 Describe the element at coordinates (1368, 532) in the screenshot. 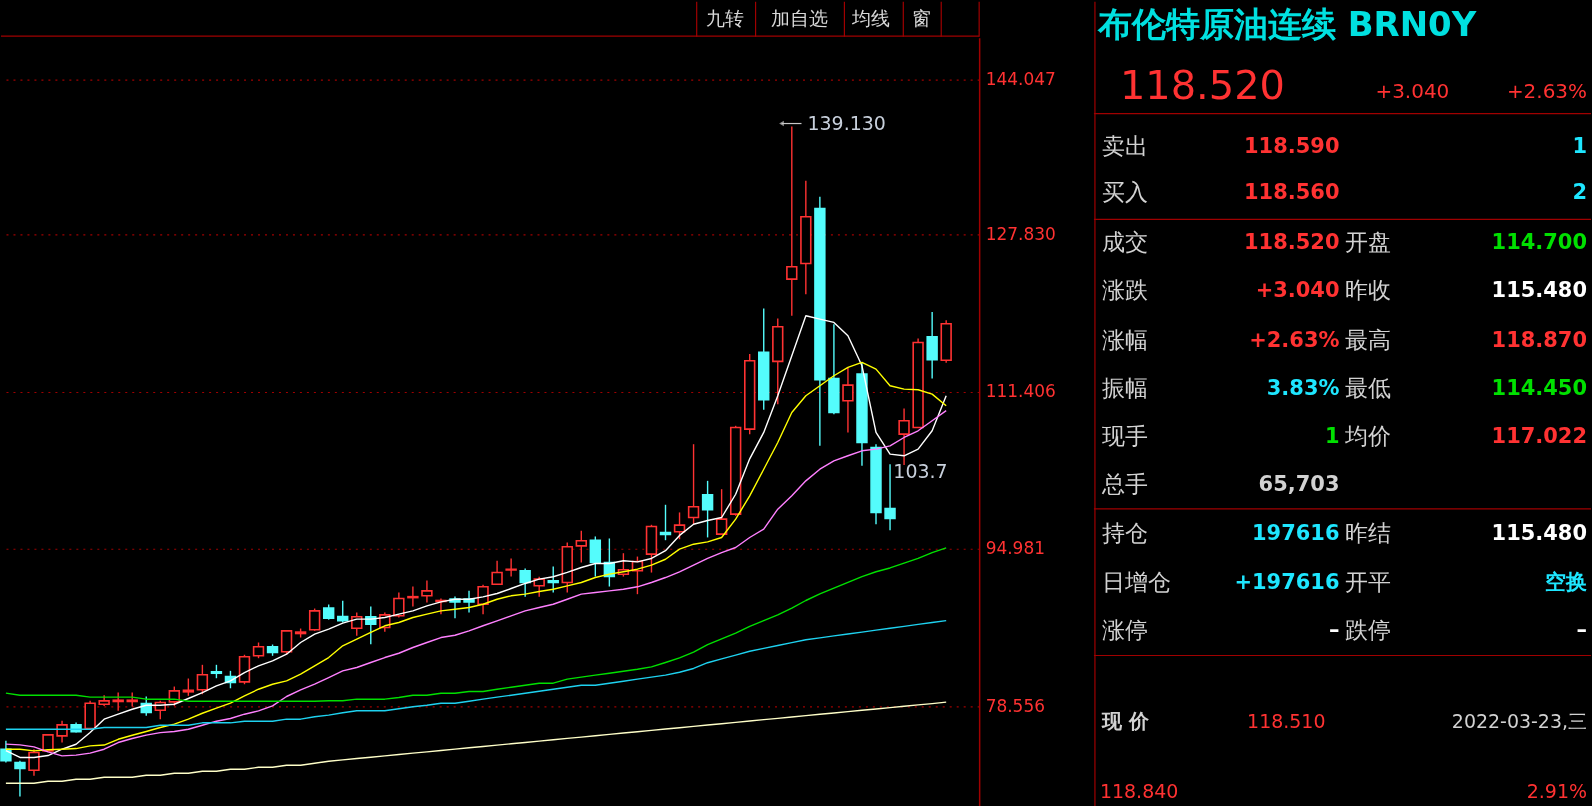

I see `text: 昨结` at that location.